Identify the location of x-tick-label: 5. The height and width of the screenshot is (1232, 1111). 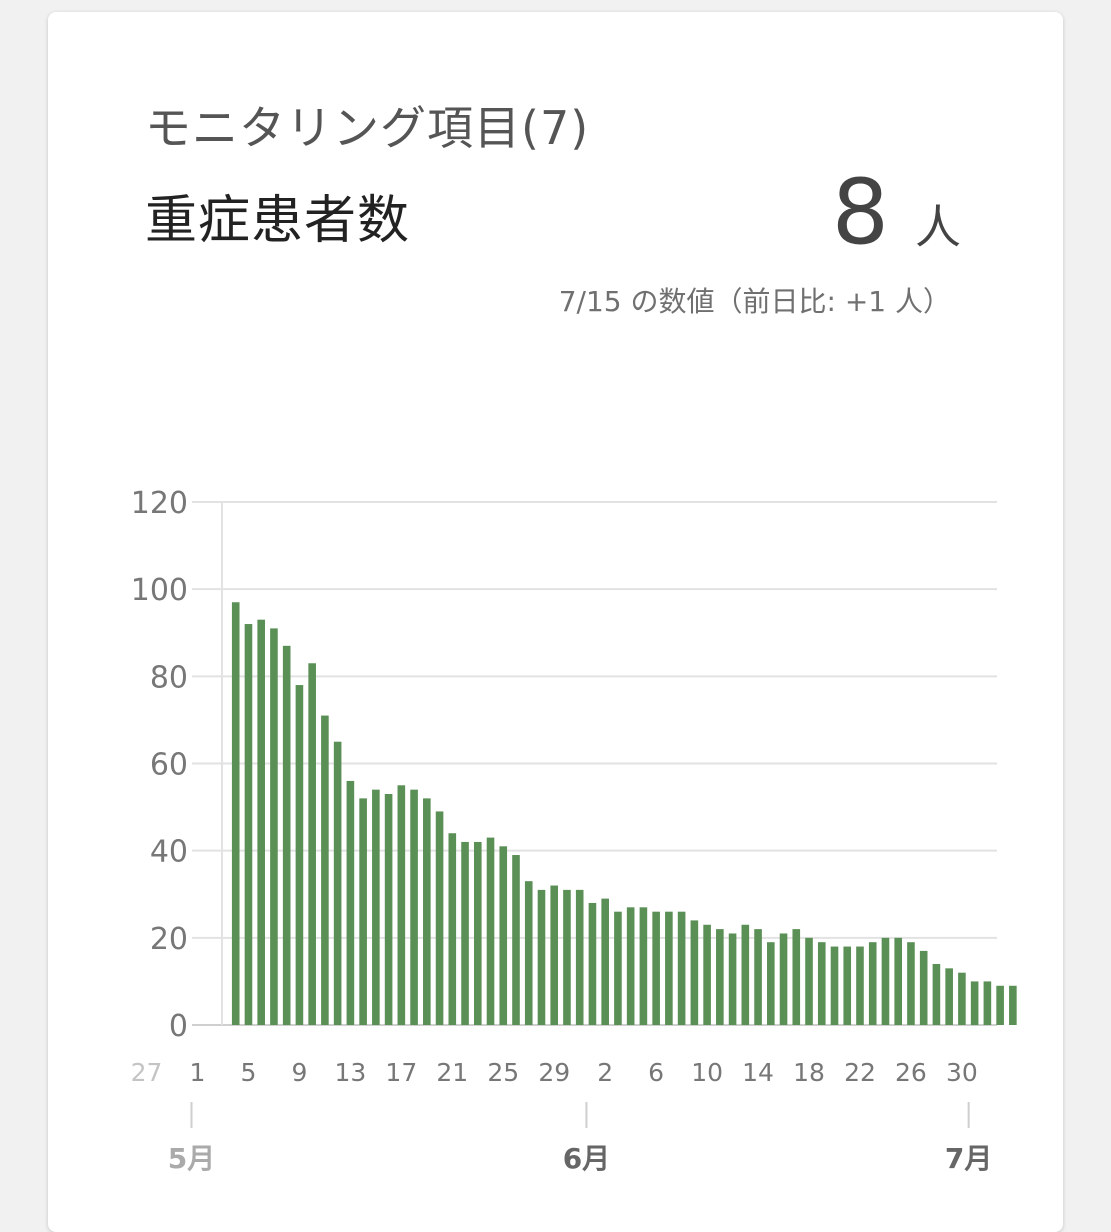
(249, 1072).